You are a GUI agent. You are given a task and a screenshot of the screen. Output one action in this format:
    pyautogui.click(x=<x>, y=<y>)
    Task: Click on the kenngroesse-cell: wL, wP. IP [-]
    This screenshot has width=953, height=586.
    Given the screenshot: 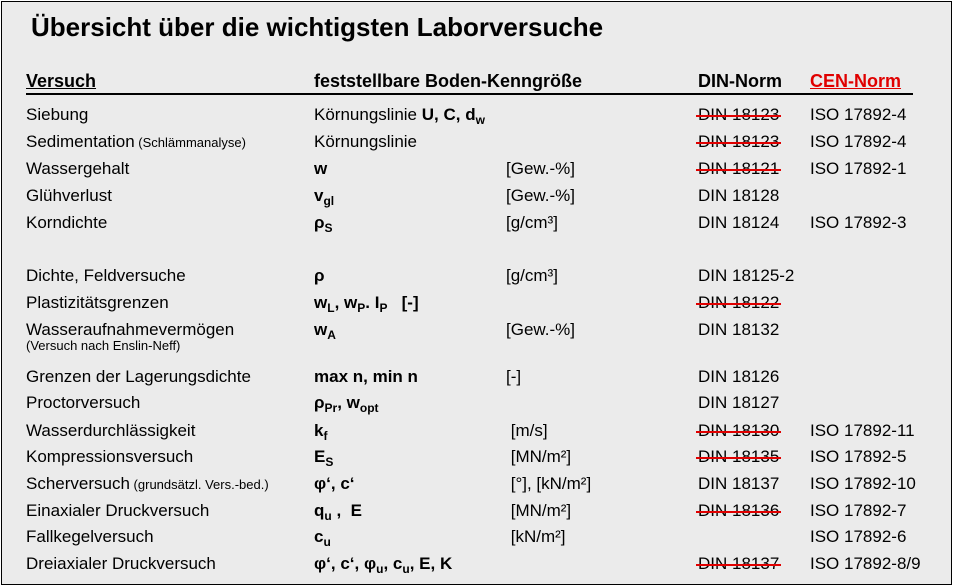 What is the action you would take?
    pyautogui.click(x=366, y=304)
    